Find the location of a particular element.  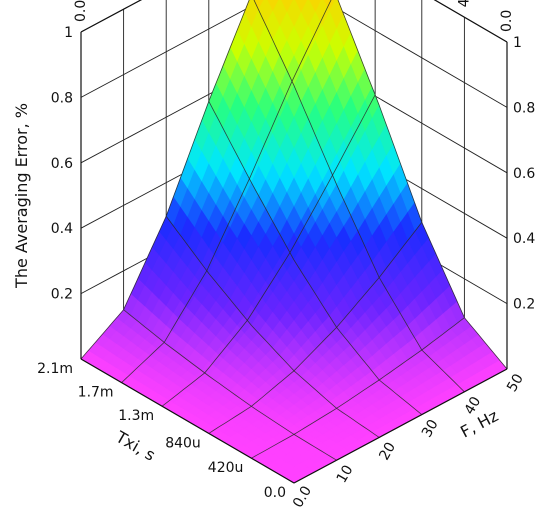

x-tick-label: 0.0 is located at coordinates (302, 496).